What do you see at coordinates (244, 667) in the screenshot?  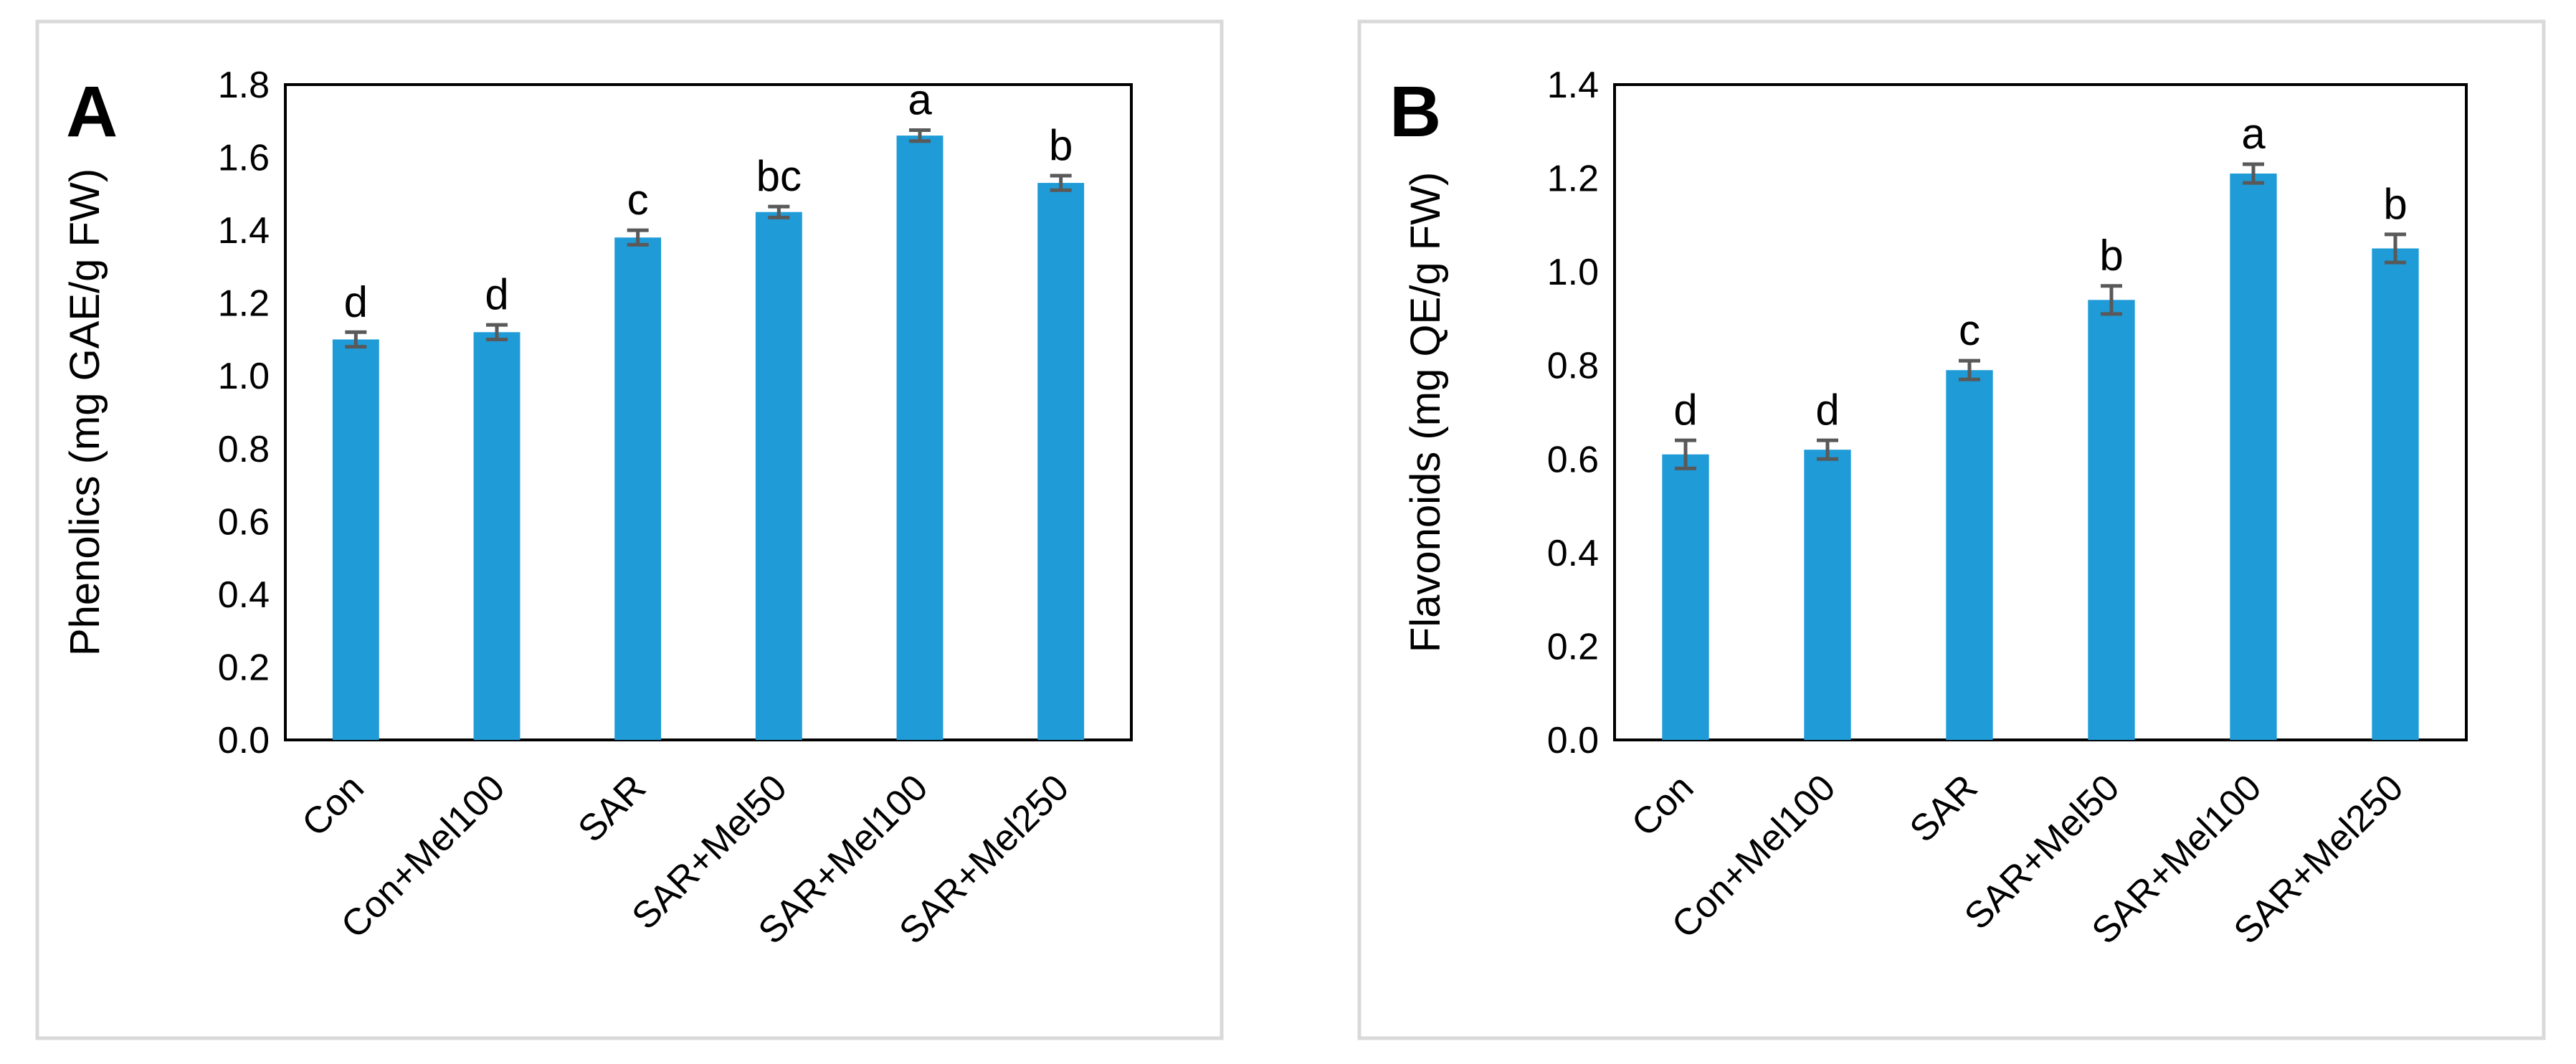 I see `panel-a-y-tick-label: 0.2` at bounding box center [244, 667].